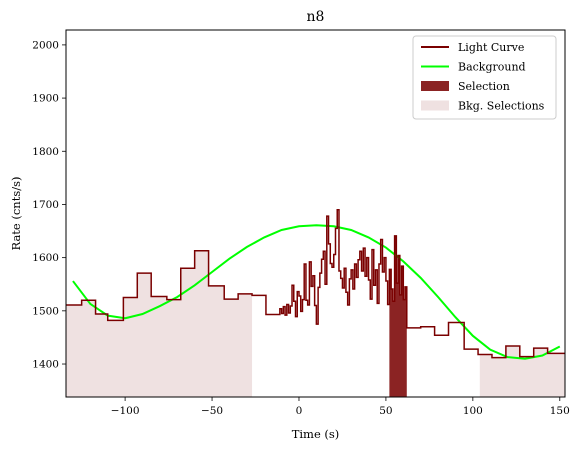 The width and height of the screenshot is (576, 450). Describe the element at coordinates (16, 214) in the screenshot. I see `y-axis-label: Rate (cnts/s)` at that location.